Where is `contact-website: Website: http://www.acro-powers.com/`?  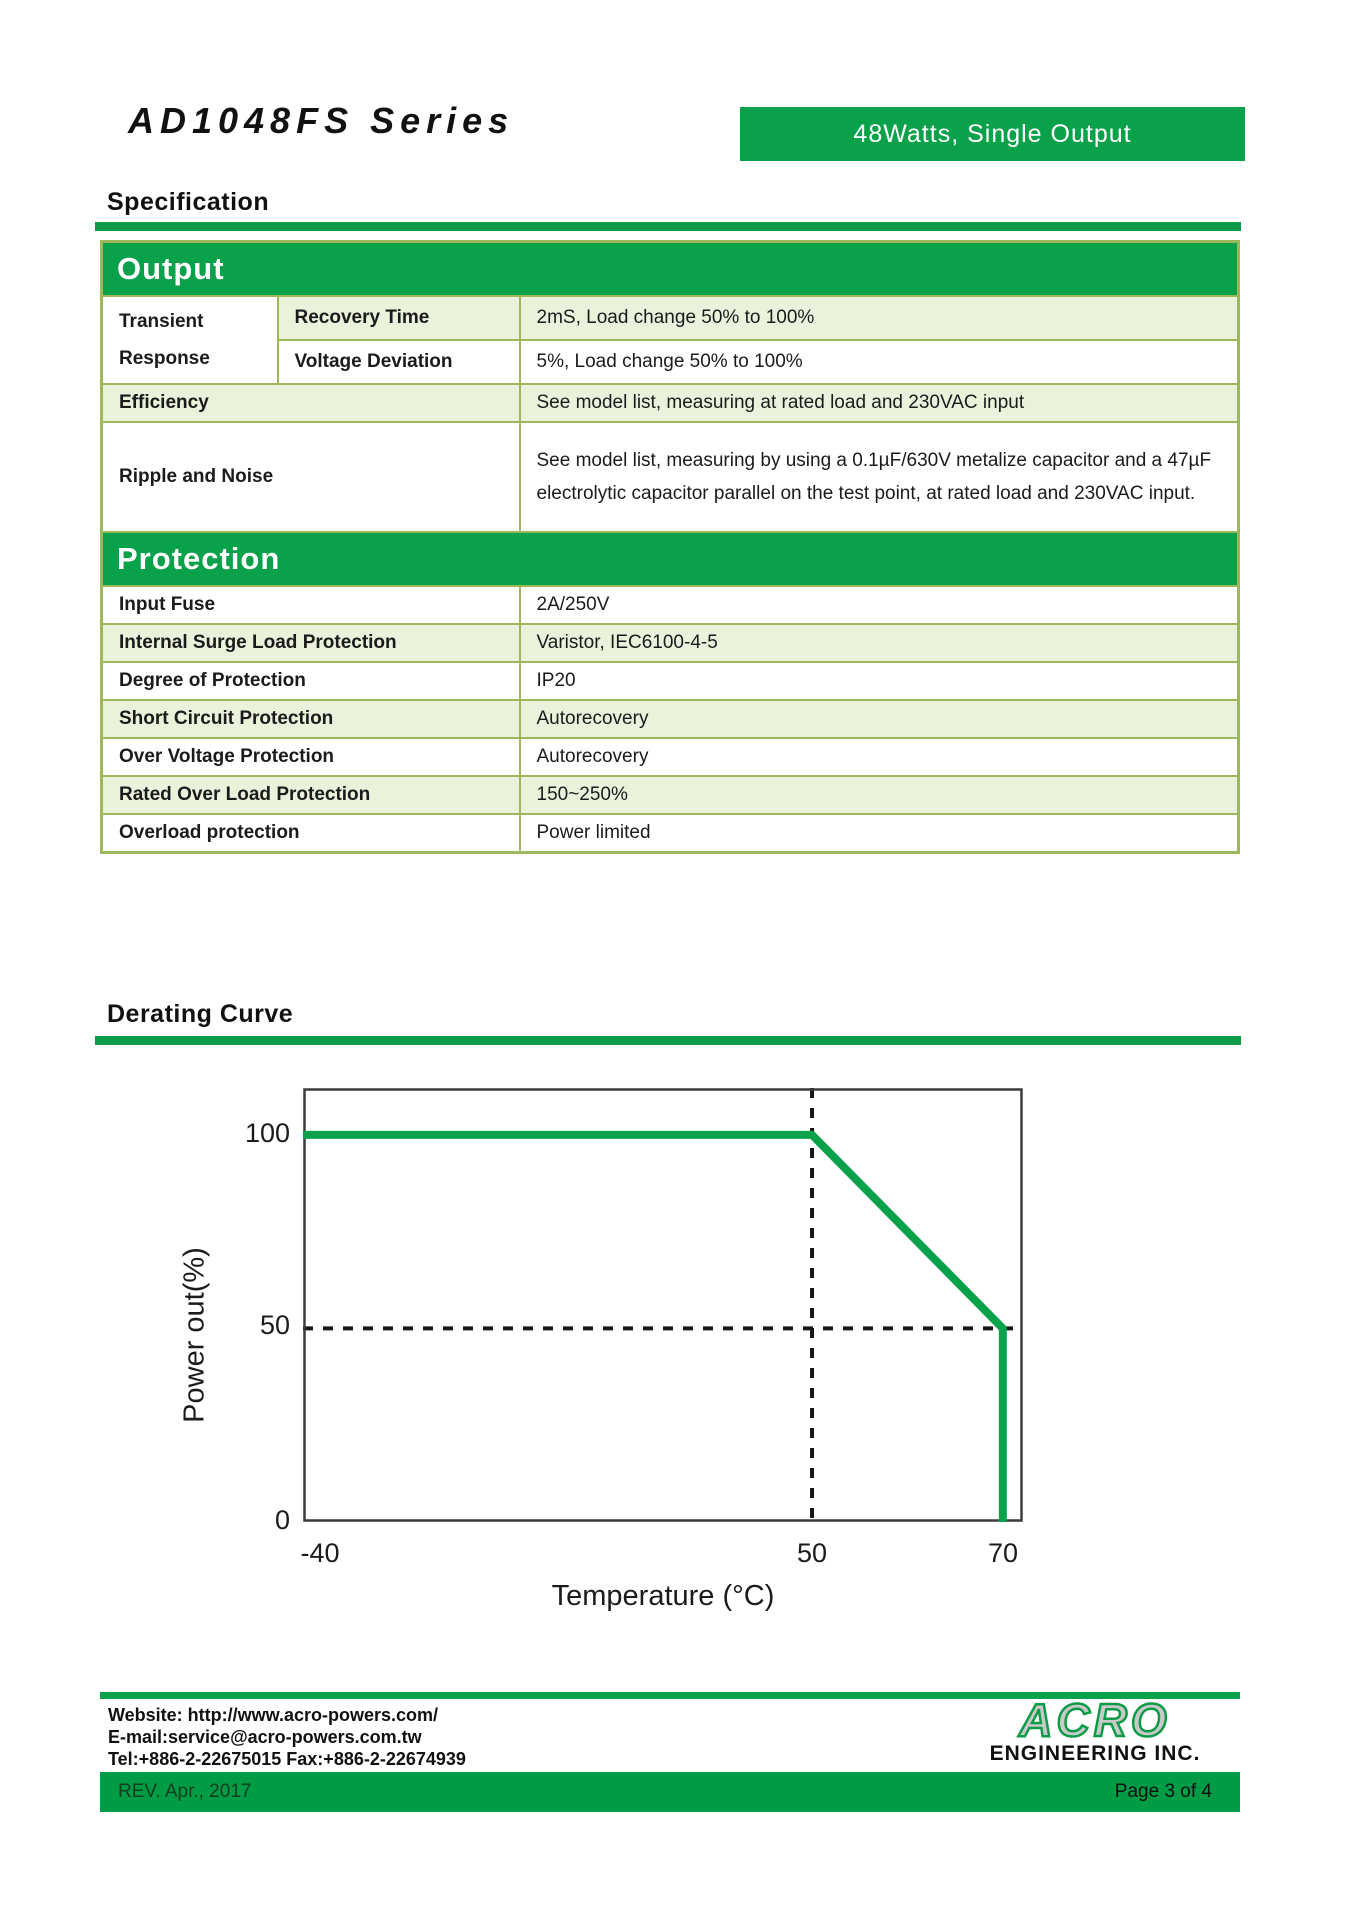
contact-website: Website: http://www.acro-powers.com/ is located at coordinates (273, 1715).